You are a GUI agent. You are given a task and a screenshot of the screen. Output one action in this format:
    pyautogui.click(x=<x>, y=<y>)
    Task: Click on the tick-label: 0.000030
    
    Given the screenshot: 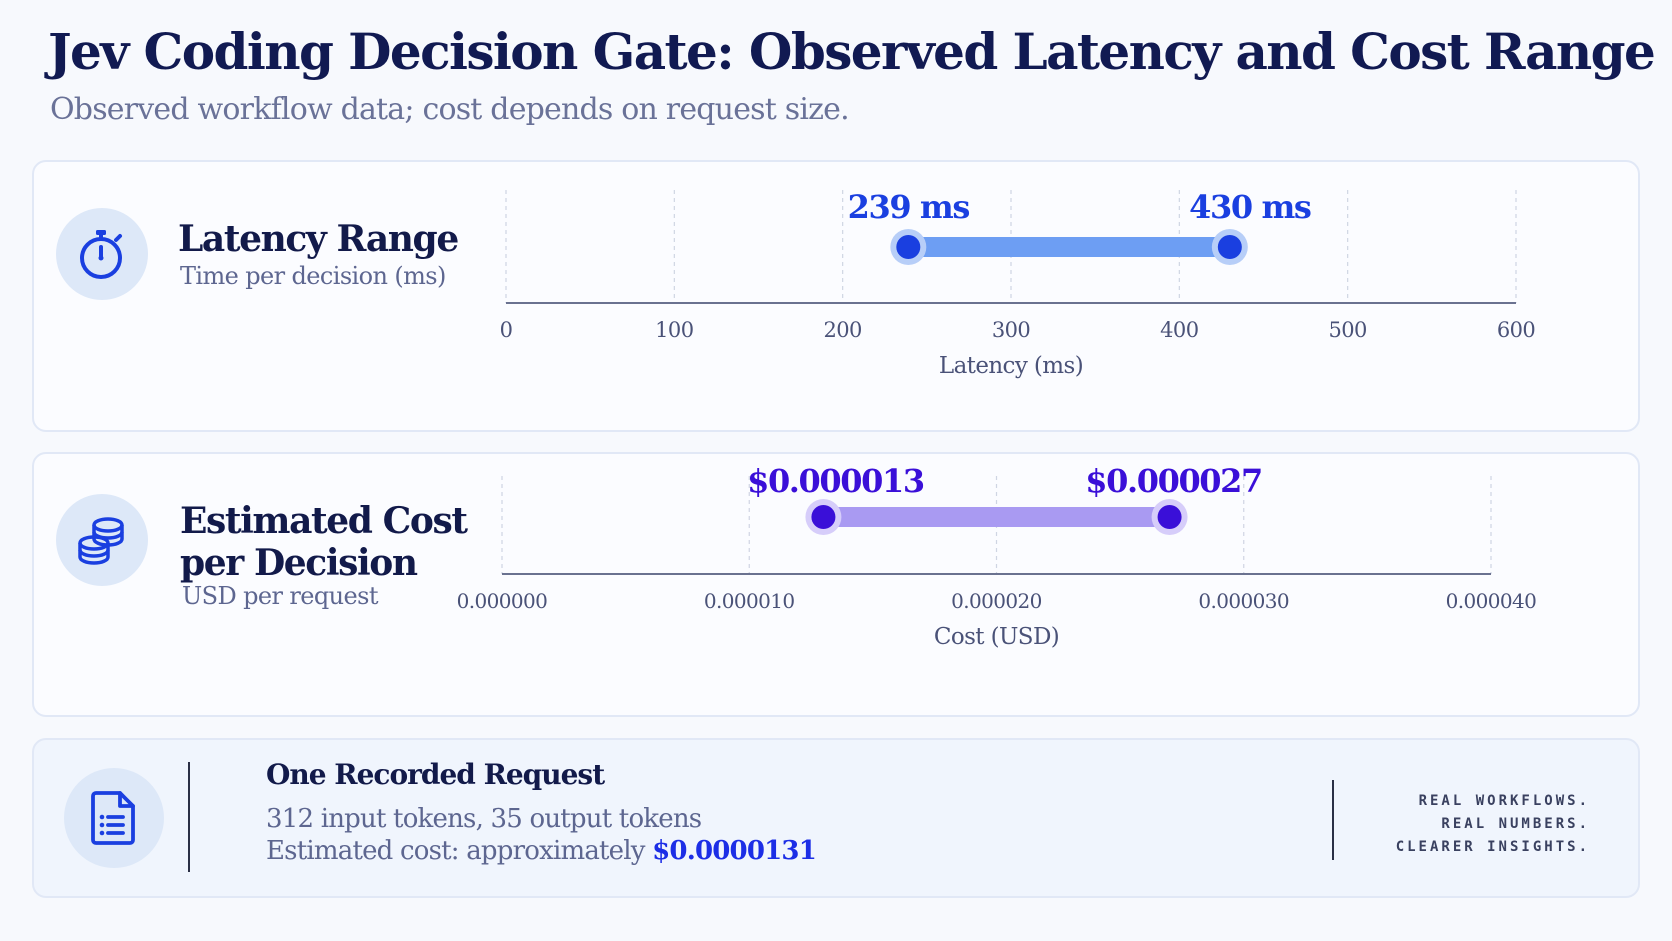 What is the action you would take?
    pyautogui.click(x=1243, y=601)
    